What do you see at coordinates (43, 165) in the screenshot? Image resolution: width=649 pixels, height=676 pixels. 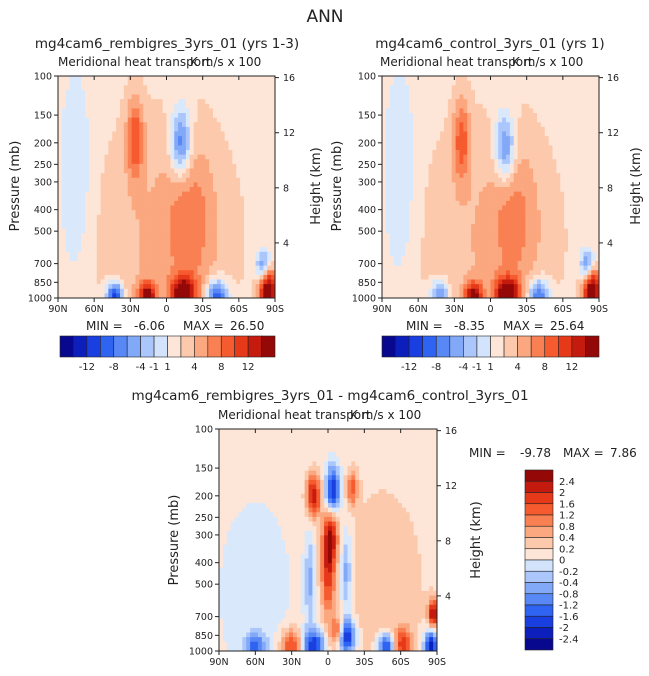 I see `y-tick-label: 250` at bounding box center [43, 165].